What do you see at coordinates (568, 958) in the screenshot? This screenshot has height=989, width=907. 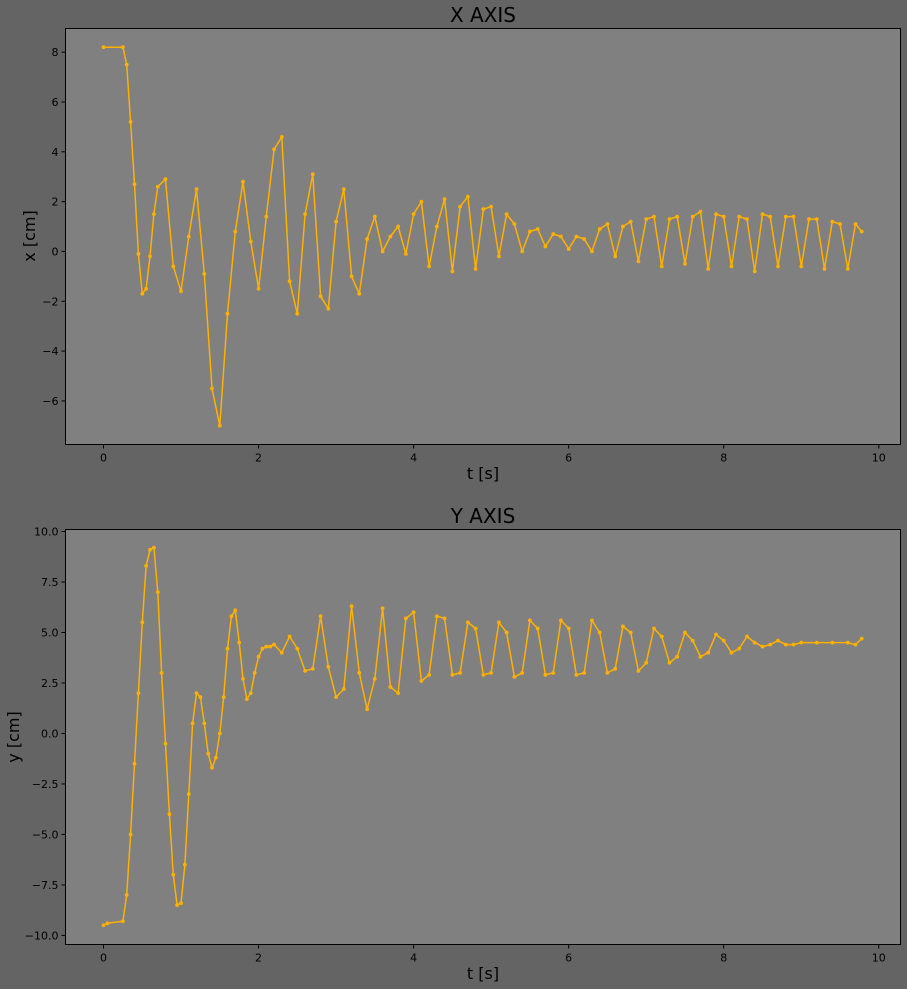 I see `y-axis-xtick-label: 6` at bounding box center [568, 958].